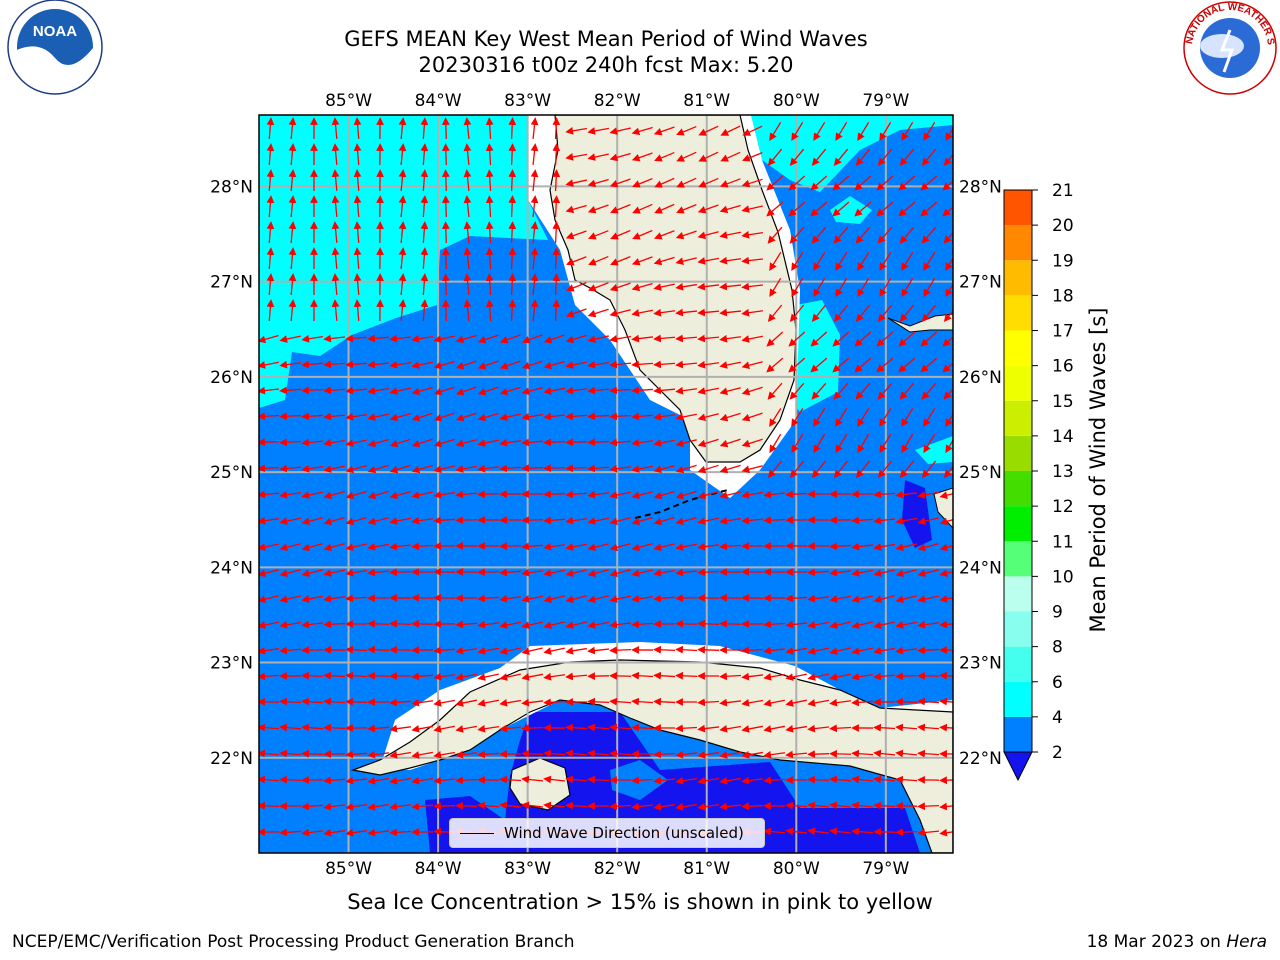 The width and height of the screenshot is (1280, 960). What do you see at coordinates (540, 784) in the screenshot?
I see `isla-de-la-juventud` at bounding box center [540, 784].